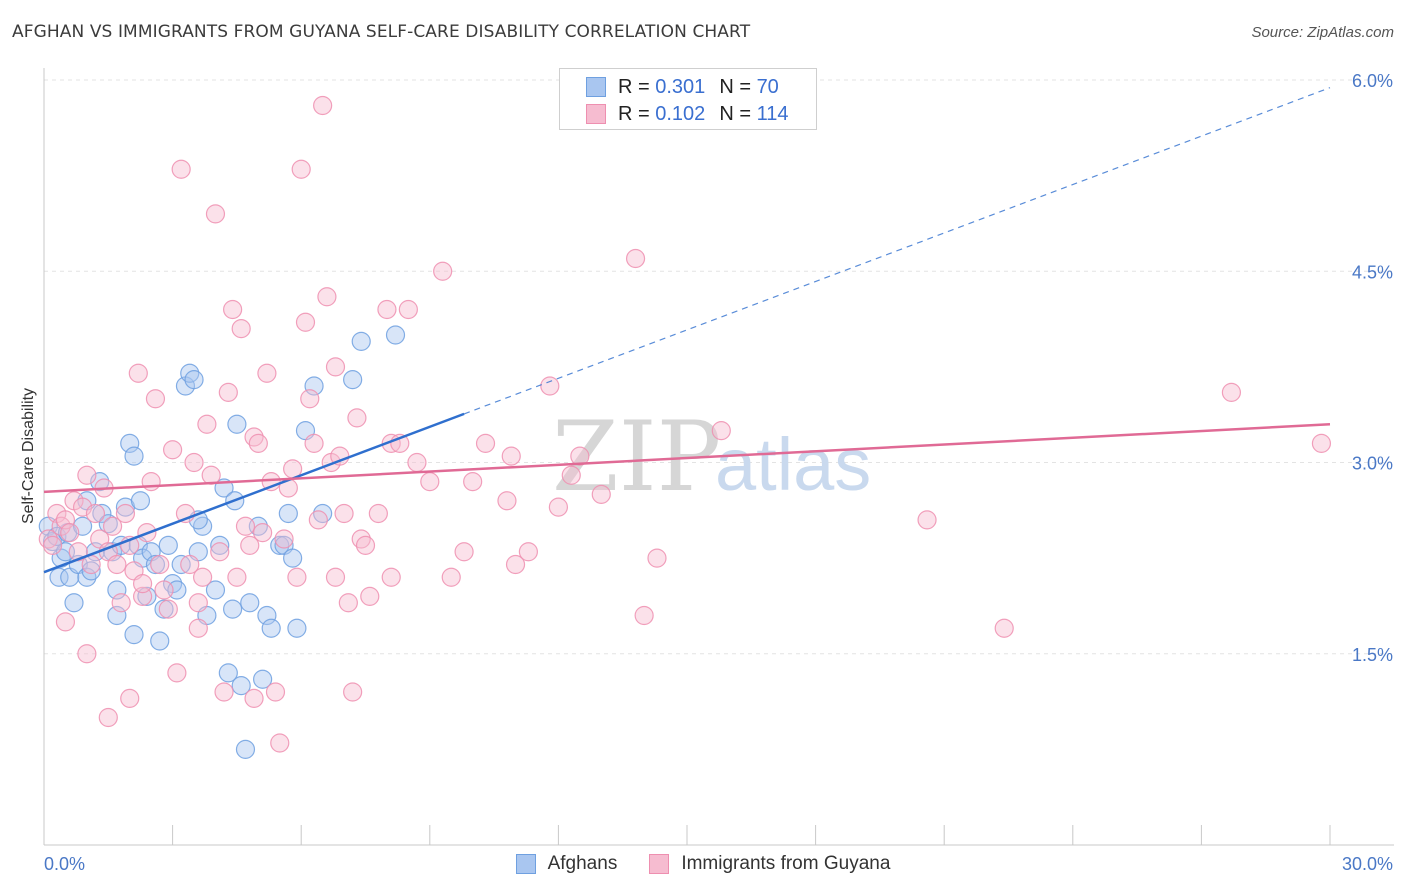  Describe the element at coordinates (687, 458) in the screenshot. I see `guyana-trend-line` at that location.